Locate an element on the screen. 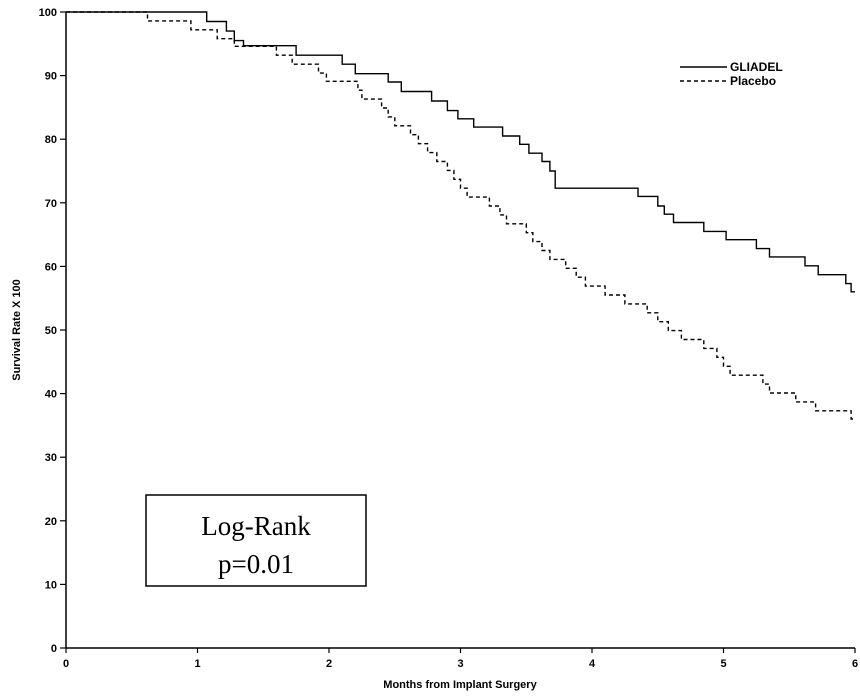 This screenshot has width=860, height=696. y-tick-label: 60 is located at coordinates (51, 267).